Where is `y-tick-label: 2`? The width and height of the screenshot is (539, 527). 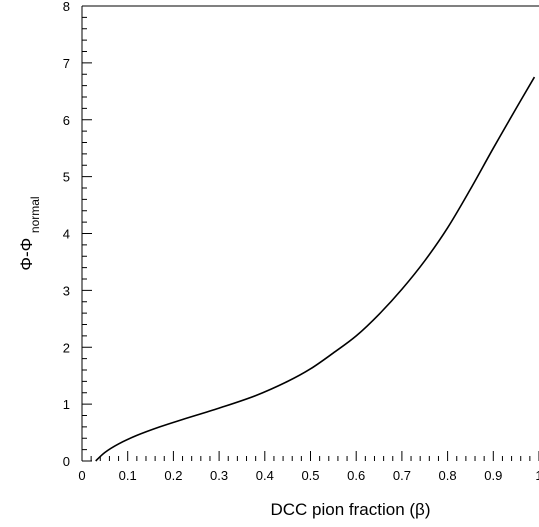 y-tick-label: 2 is located at coordinates (66, 347).